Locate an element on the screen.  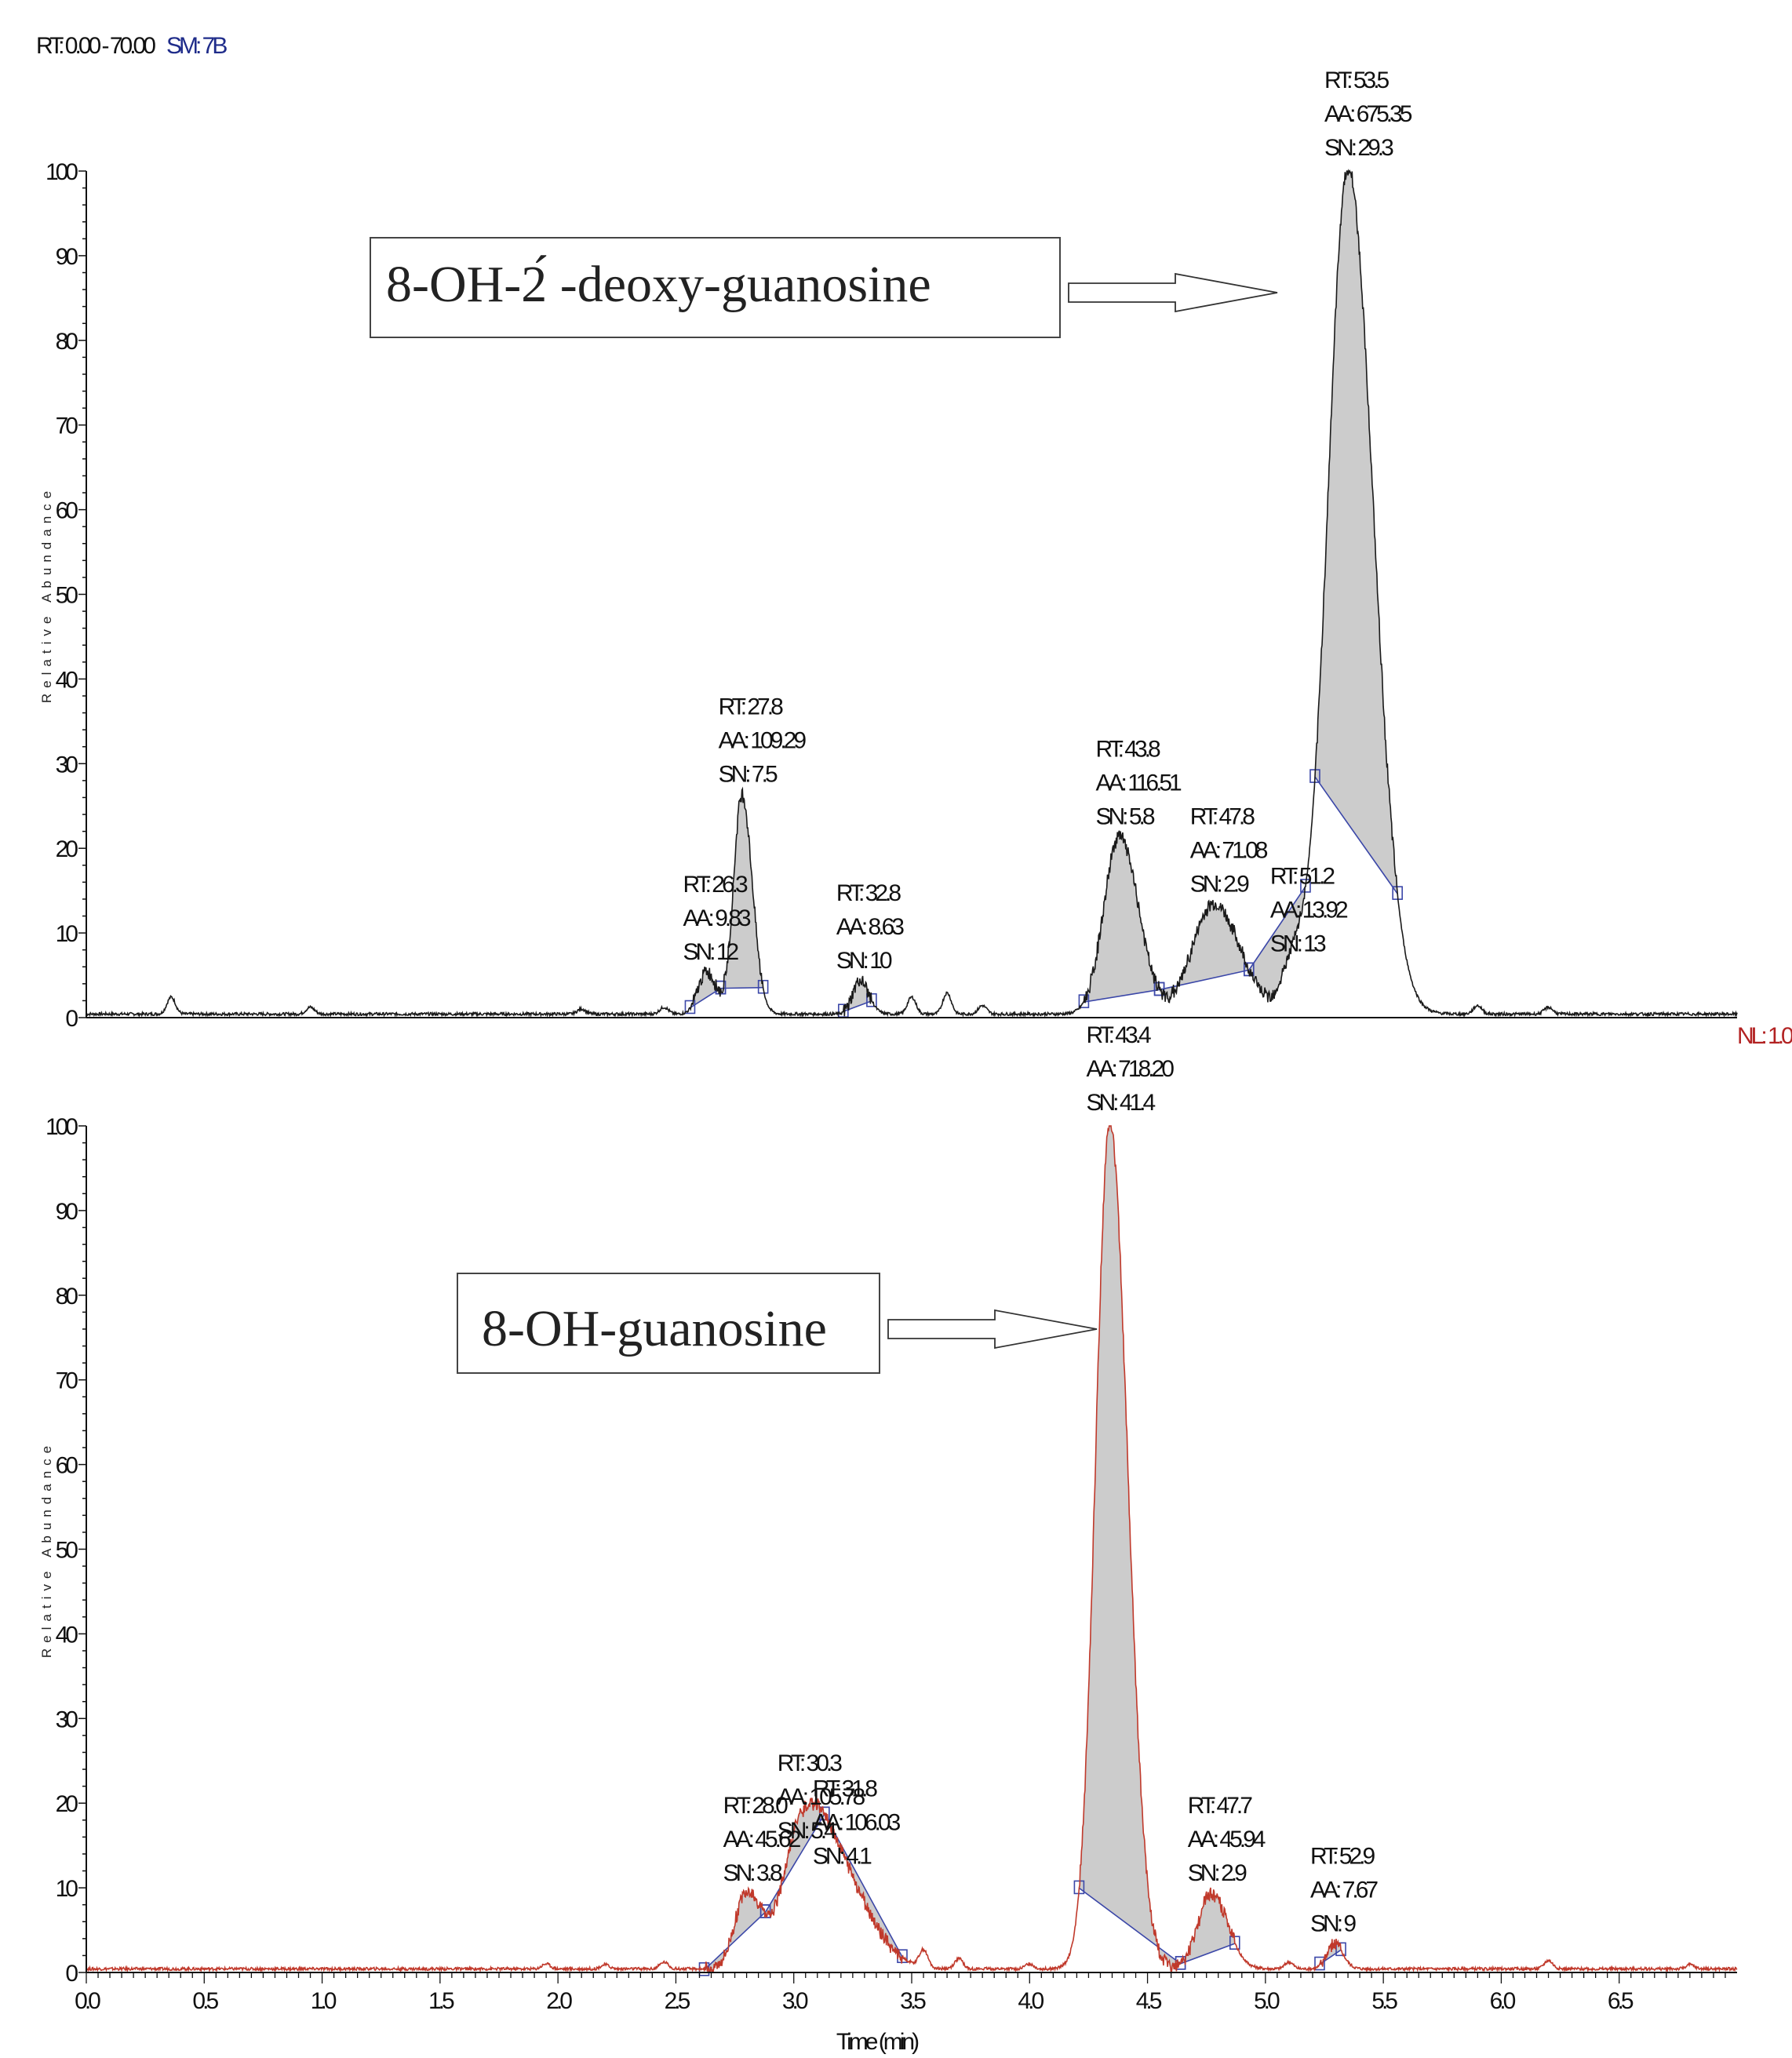
peak-label-6: SN: 13 is located at coordinates (1298, 943).